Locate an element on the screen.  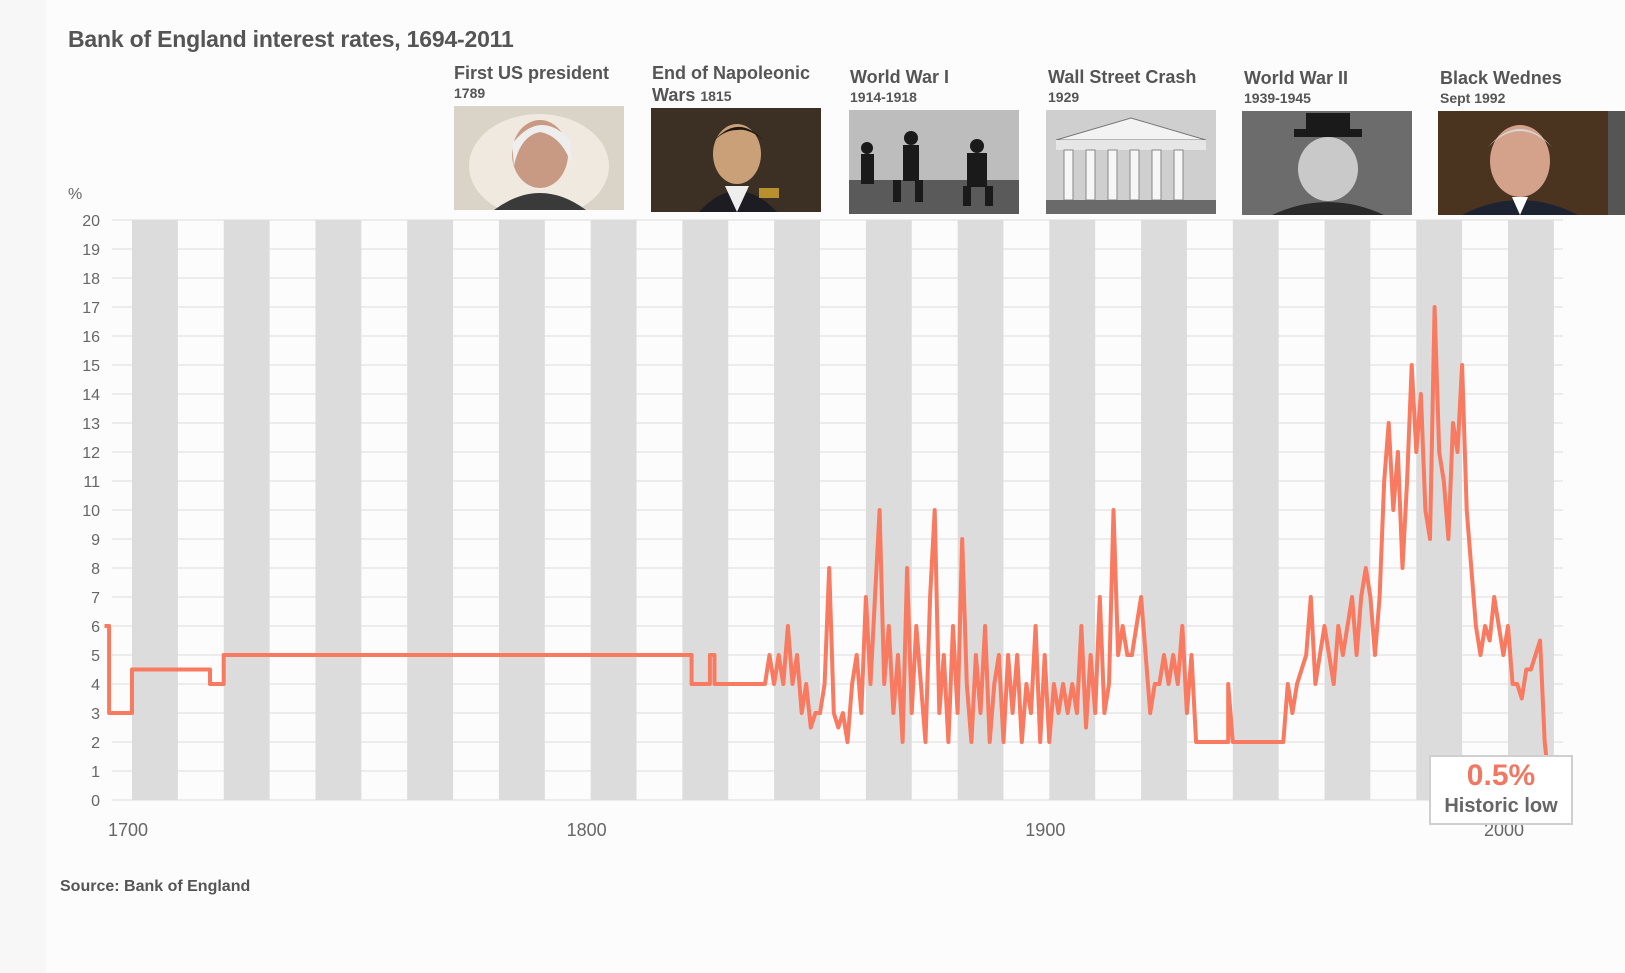
photo-washington is located at coordinates (539, 158).